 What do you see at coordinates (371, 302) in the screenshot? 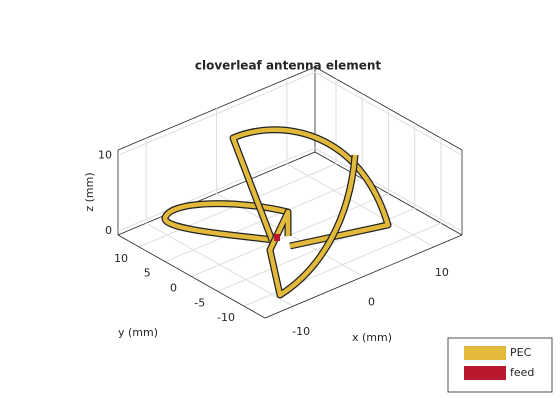
I see `x-tick-label: 0` at bounding box center [371, 302].